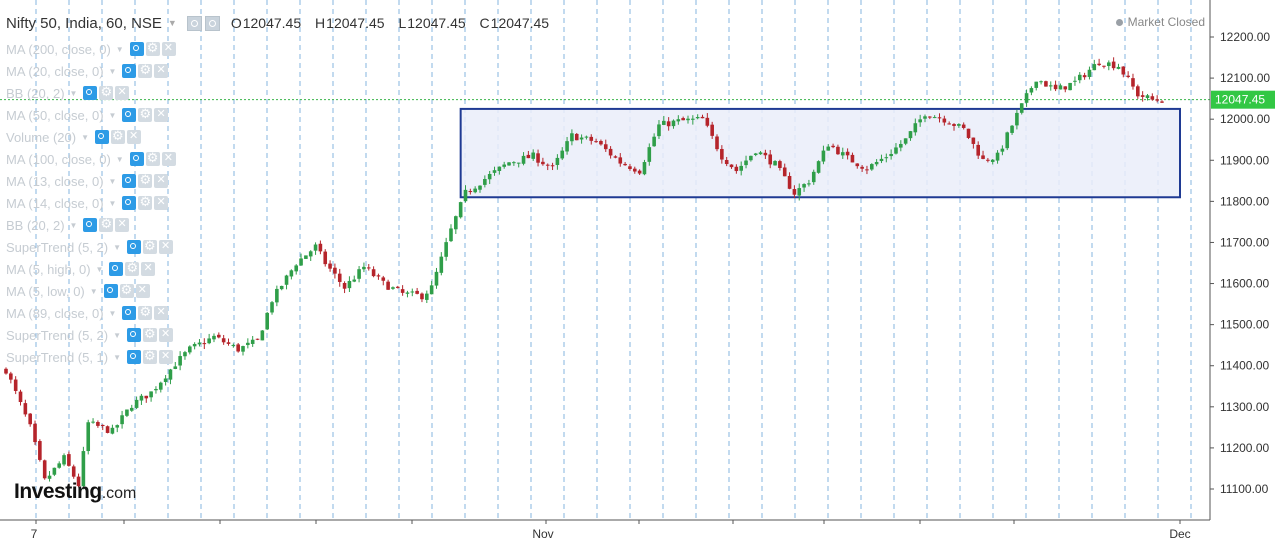  Describe the element at coordinates (92, 357) in the screenshot. I see `indicator-row: SuperTrend (5, 1) ▼` at that location.